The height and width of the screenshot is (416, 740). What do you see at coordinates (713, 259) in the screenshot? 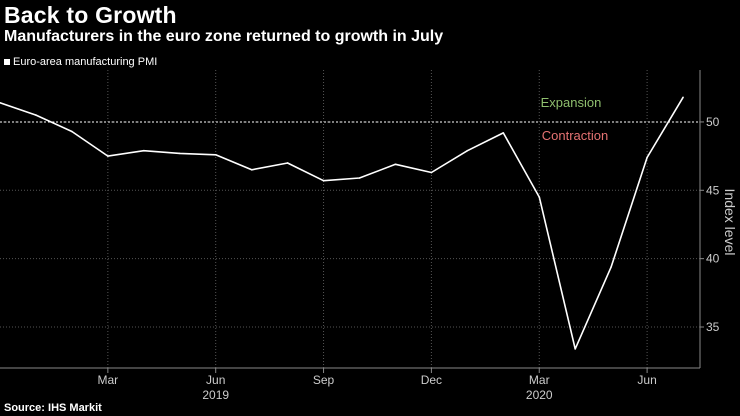
I see `y-tick-label-40: 40` at bounding box center [713, 259].